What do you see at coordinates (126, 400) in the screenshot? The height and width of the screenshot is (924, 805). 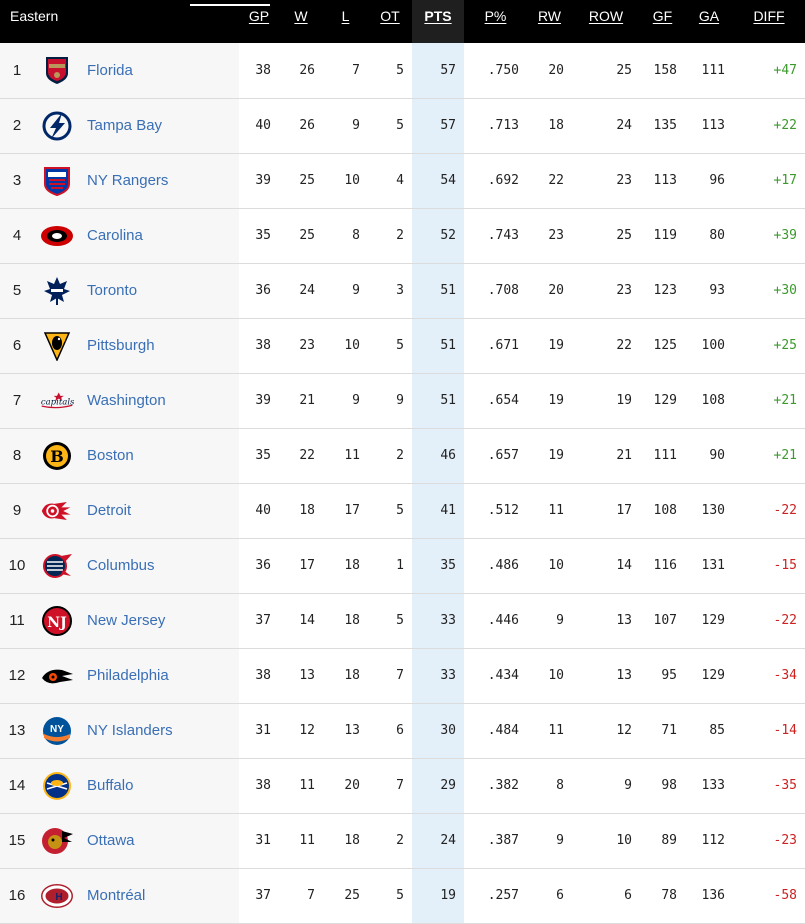 I see `team-link: Washington` at bounding box center [126, 400].